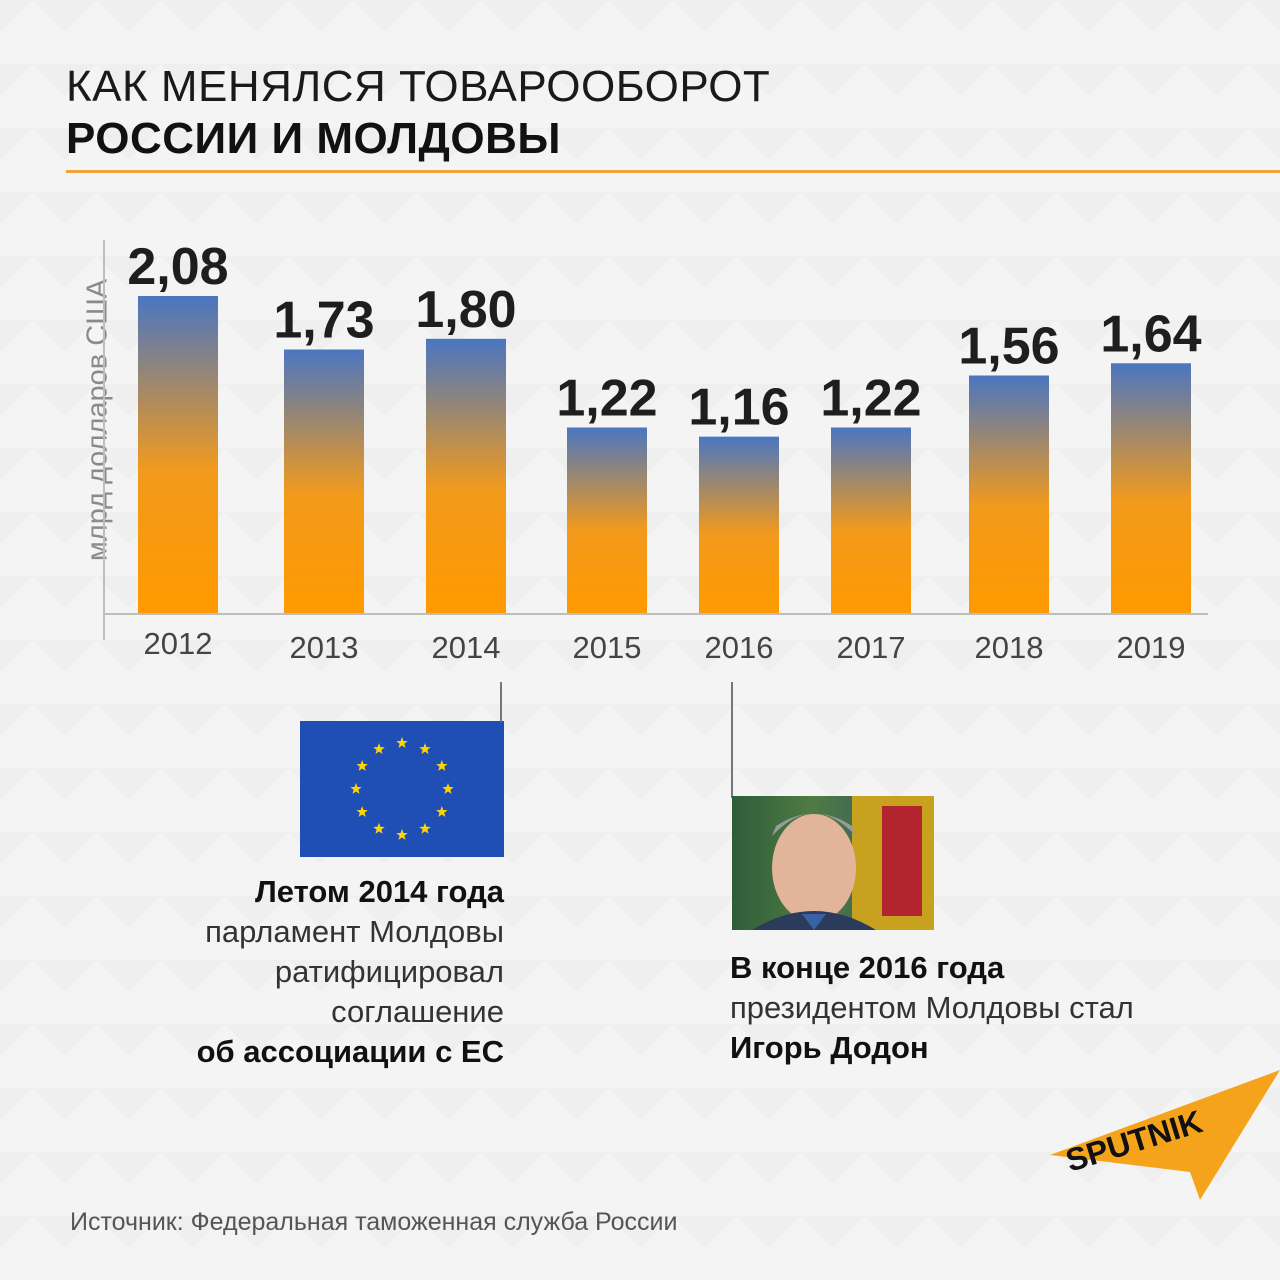 This screenshot has height=1280, width=1280. What do you see at coordinates (465, 310) in the screenshot?
I see `value-label-2014: 1,80` at bounding box center [465, 310].